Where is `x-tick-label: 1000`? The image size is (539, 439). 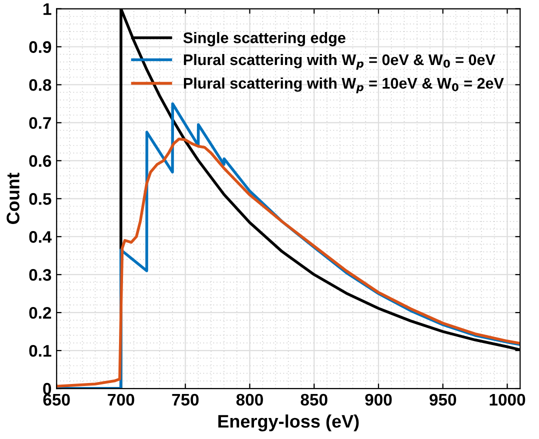 x-tick-label: 1000 is located at coordinates (508, 400).